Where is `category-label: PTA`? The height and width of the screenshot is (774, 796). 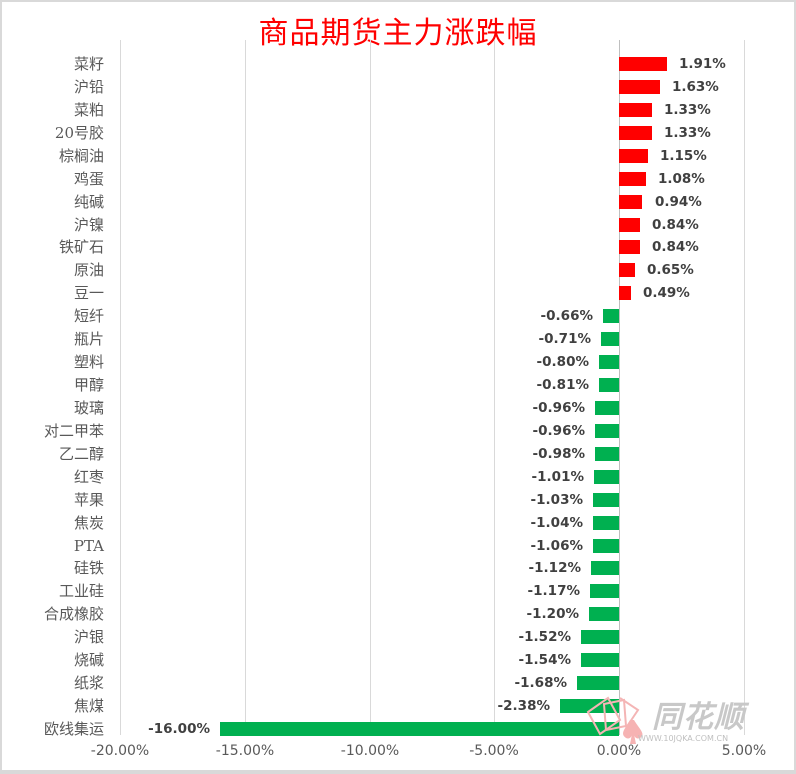
category-label: PTA is located at coordinates (88, 546).